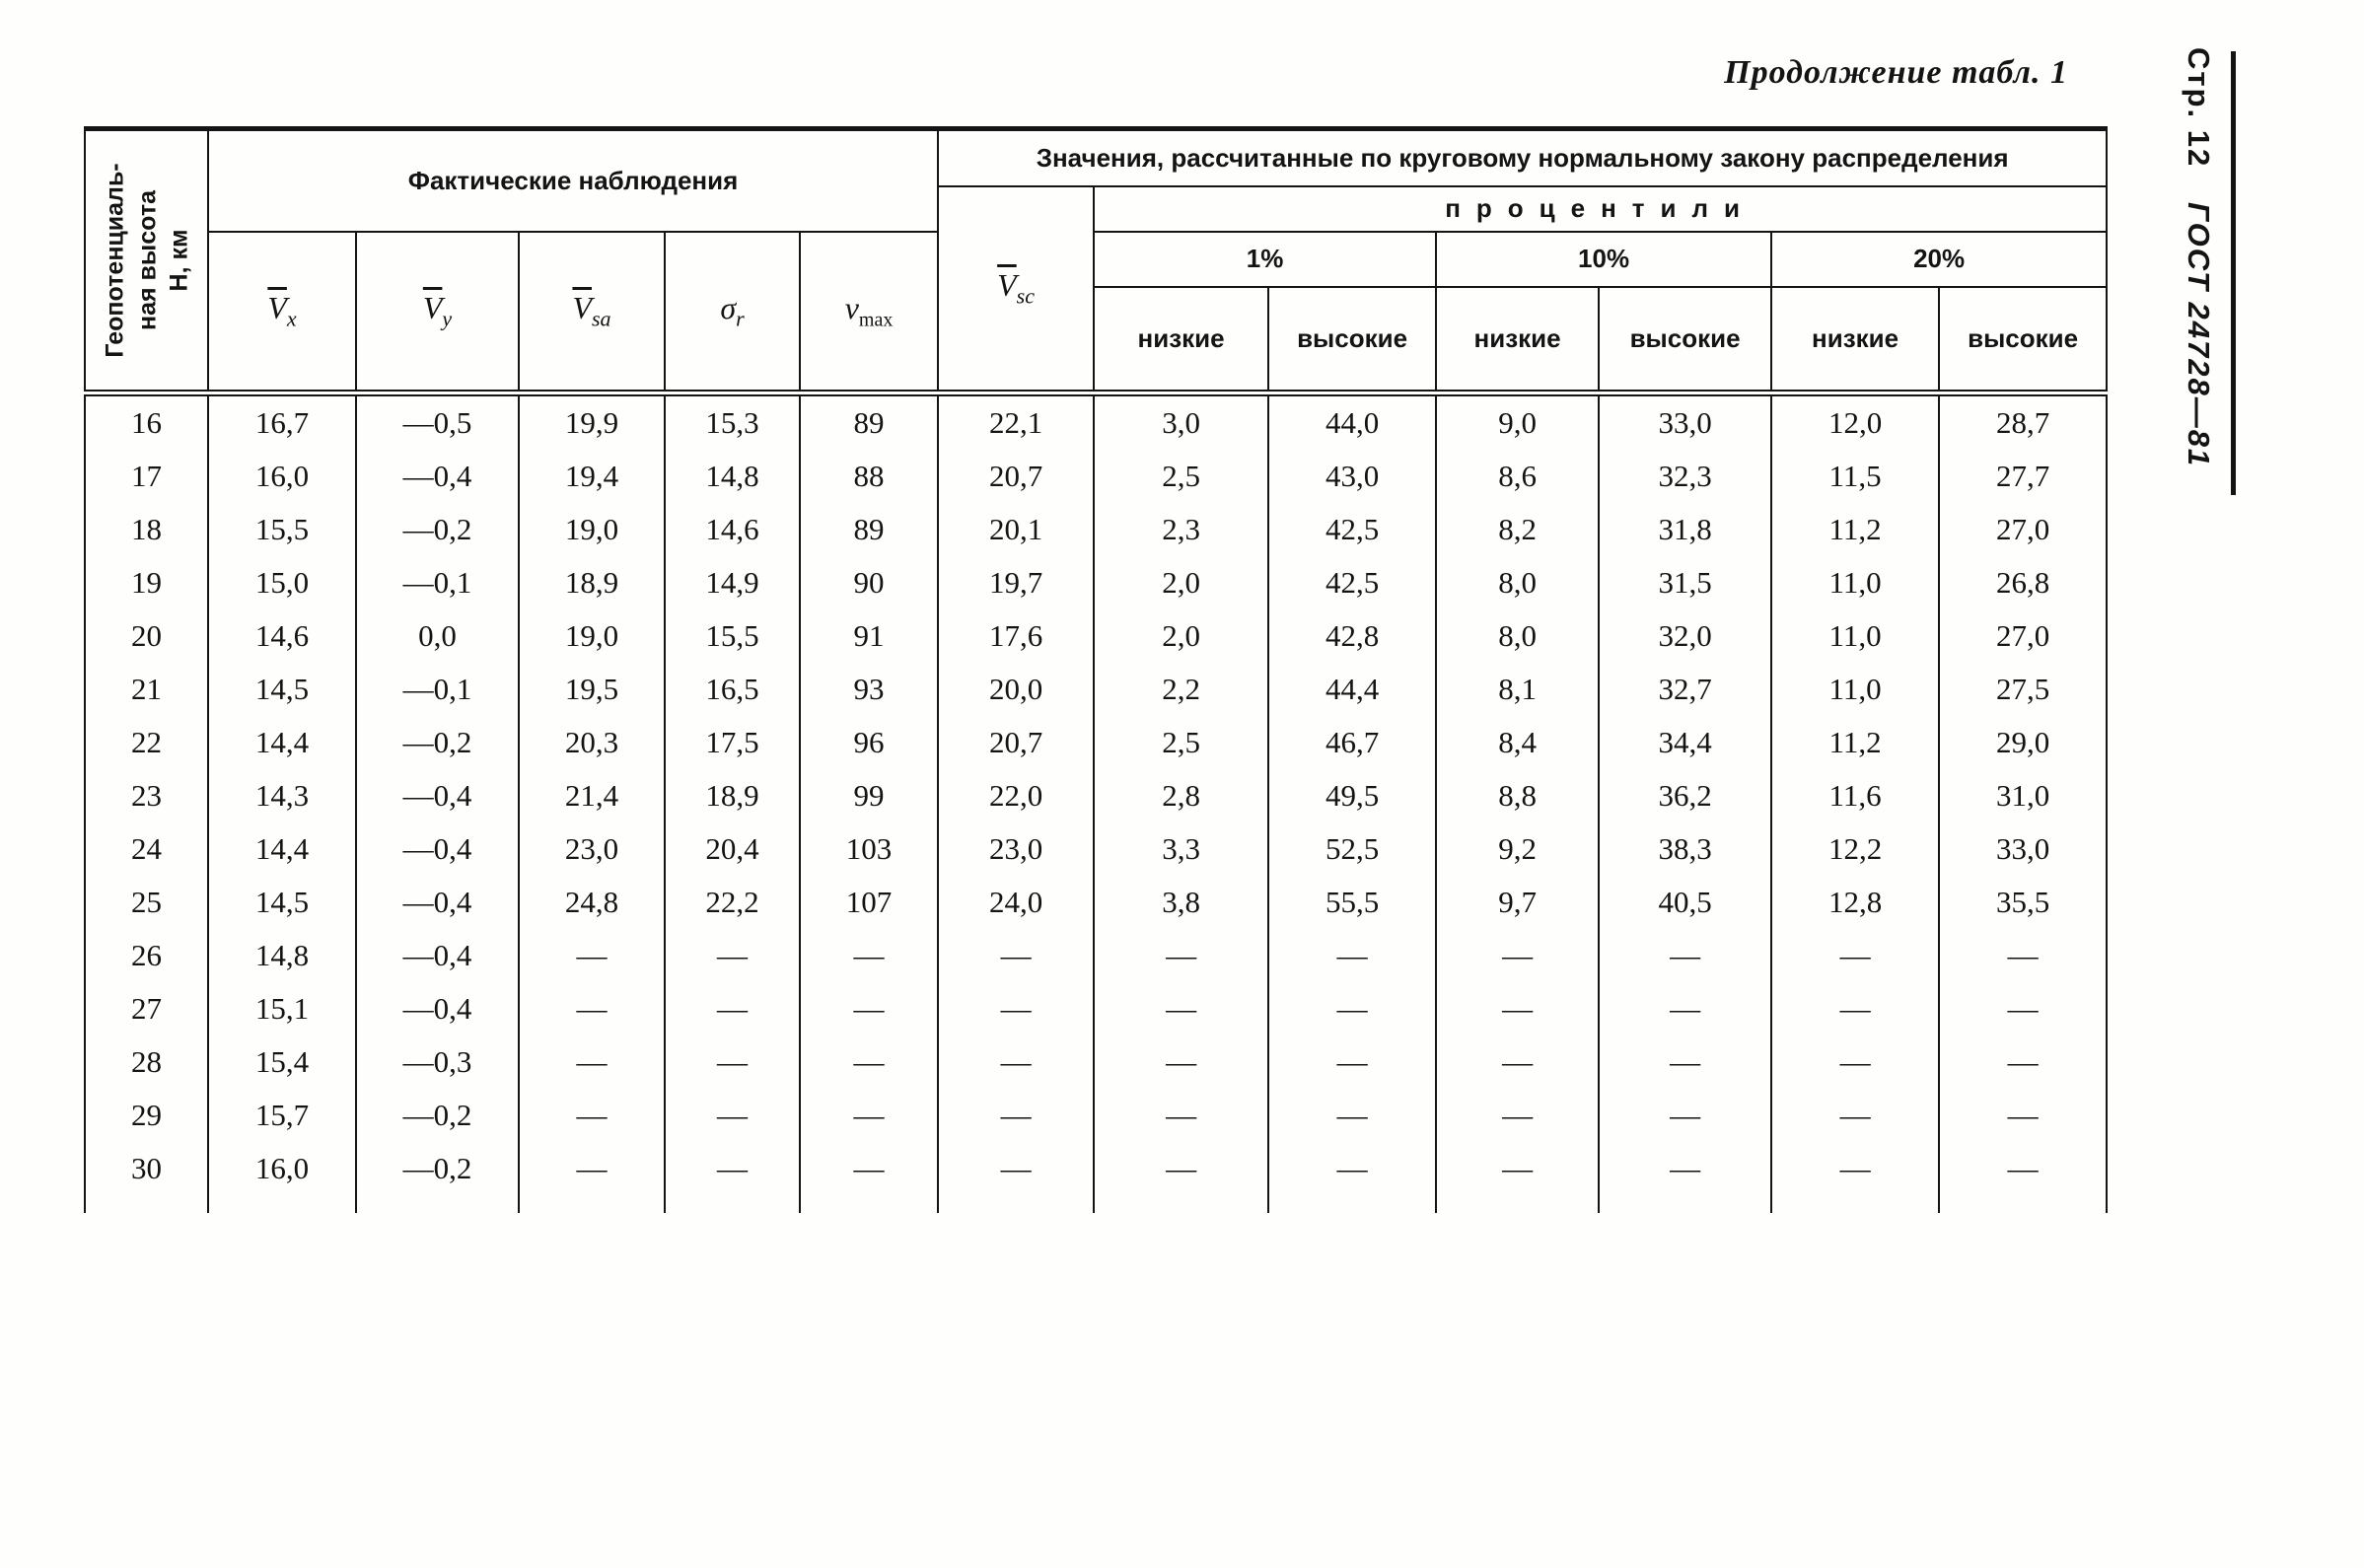 The width and height of the screenshot is (2364, 1568). What do you see at coordinates (869, 742) in the screenshot?
I see `cell: 96` at bounding box center [869, 742].